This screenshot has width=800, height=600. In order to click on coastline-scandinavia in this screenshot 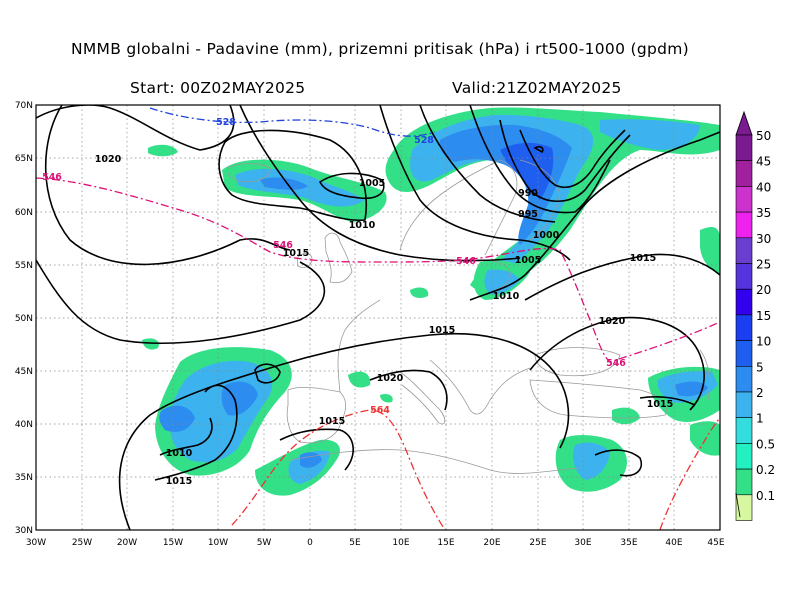, I will do `click(458, 207)`.